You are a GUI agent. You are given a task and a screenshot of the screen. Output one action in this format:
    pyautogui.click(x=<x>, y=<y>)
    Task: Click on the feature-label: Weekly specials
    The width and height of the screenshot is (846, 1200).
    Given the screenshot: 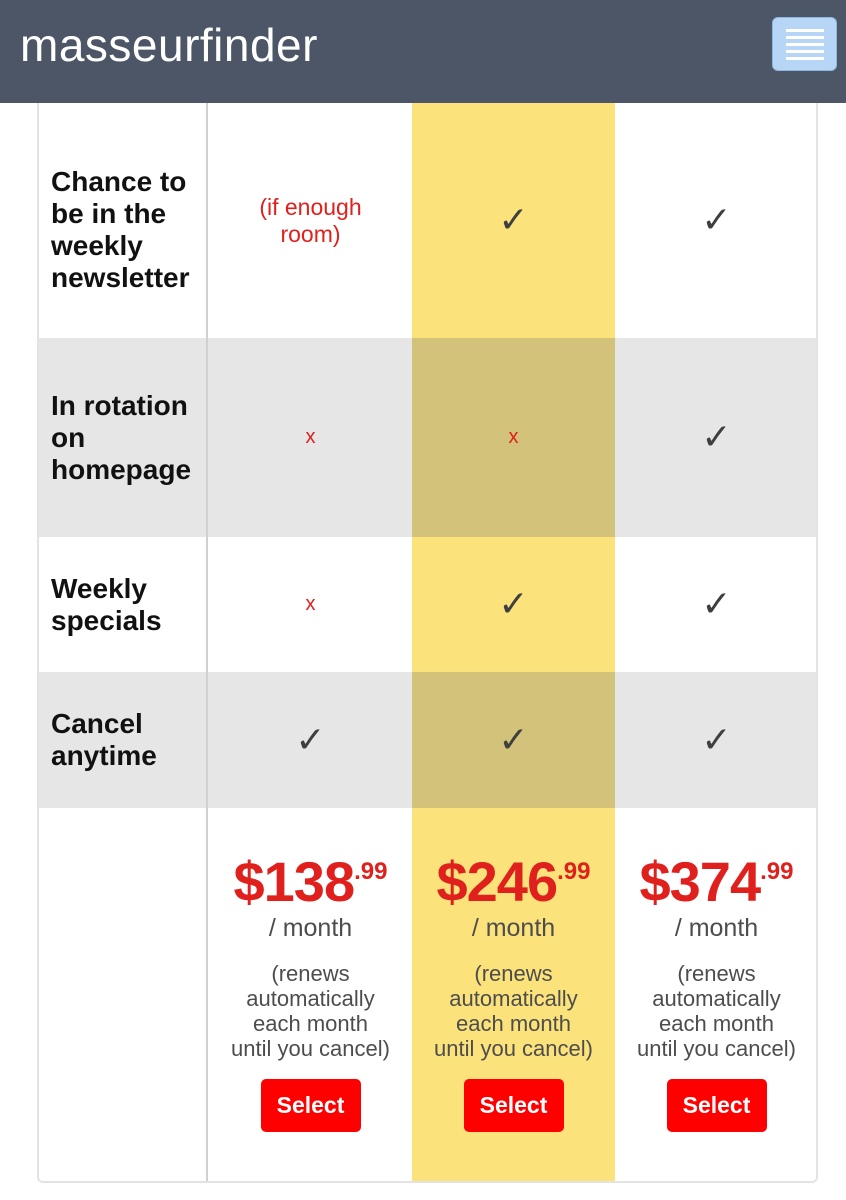 What is the action you would take?
    pyautogui.click(x=106, y=604)
    